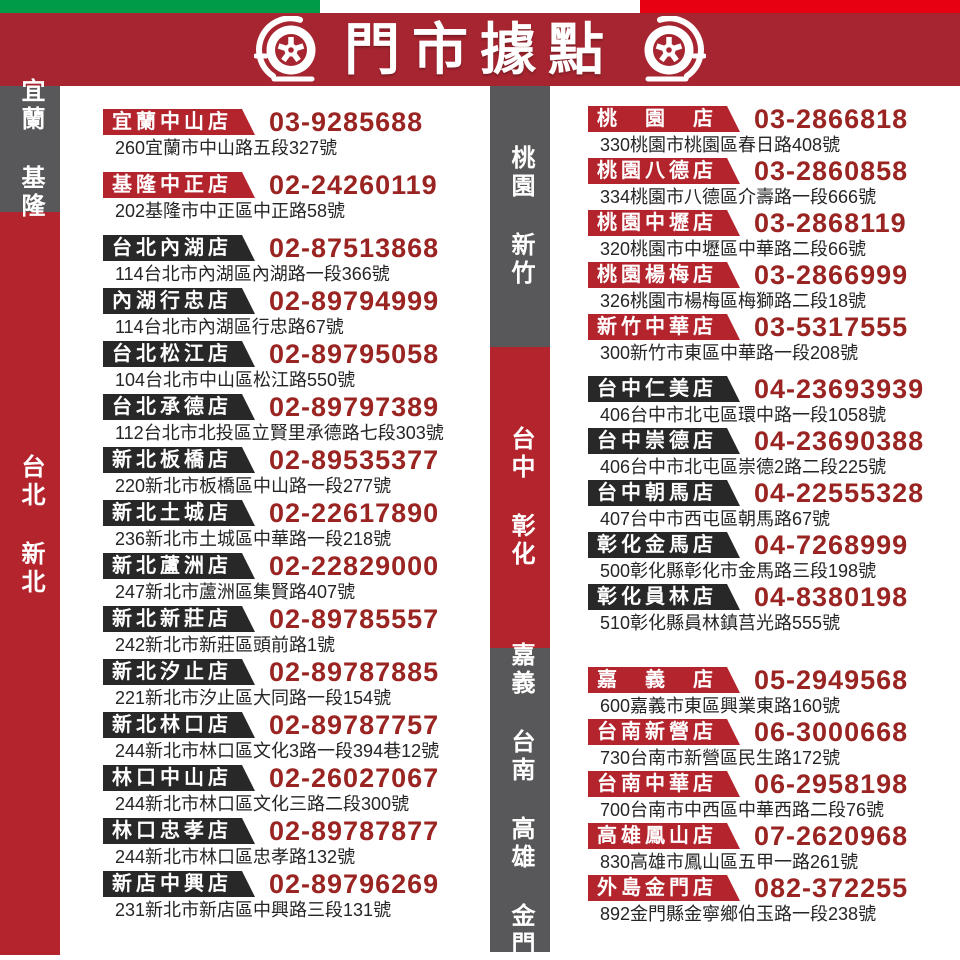 This screenshot has width=960, height=960. Describe the element at coordinates (773, 275) in the screenshot. I see `store-entry-head: 桃園楊梅店 03-2866999` at that location.